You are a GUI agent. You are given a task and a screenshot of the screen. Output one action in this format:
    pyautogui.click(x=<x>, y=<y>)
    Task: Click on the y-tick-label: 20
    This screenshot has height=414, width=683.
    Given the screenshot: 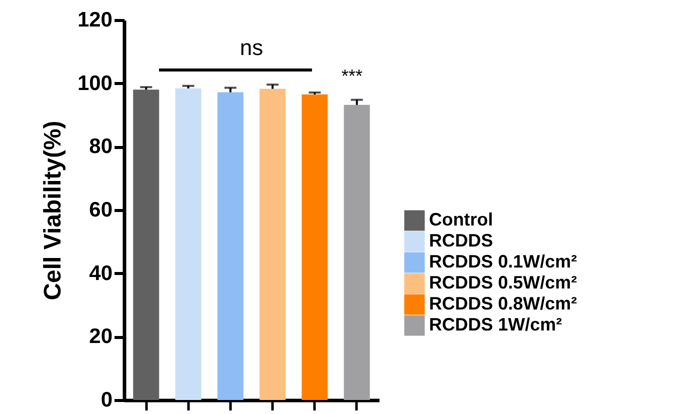 What is the action you would take?
    pyautogui.click(x=100, y=336)
    